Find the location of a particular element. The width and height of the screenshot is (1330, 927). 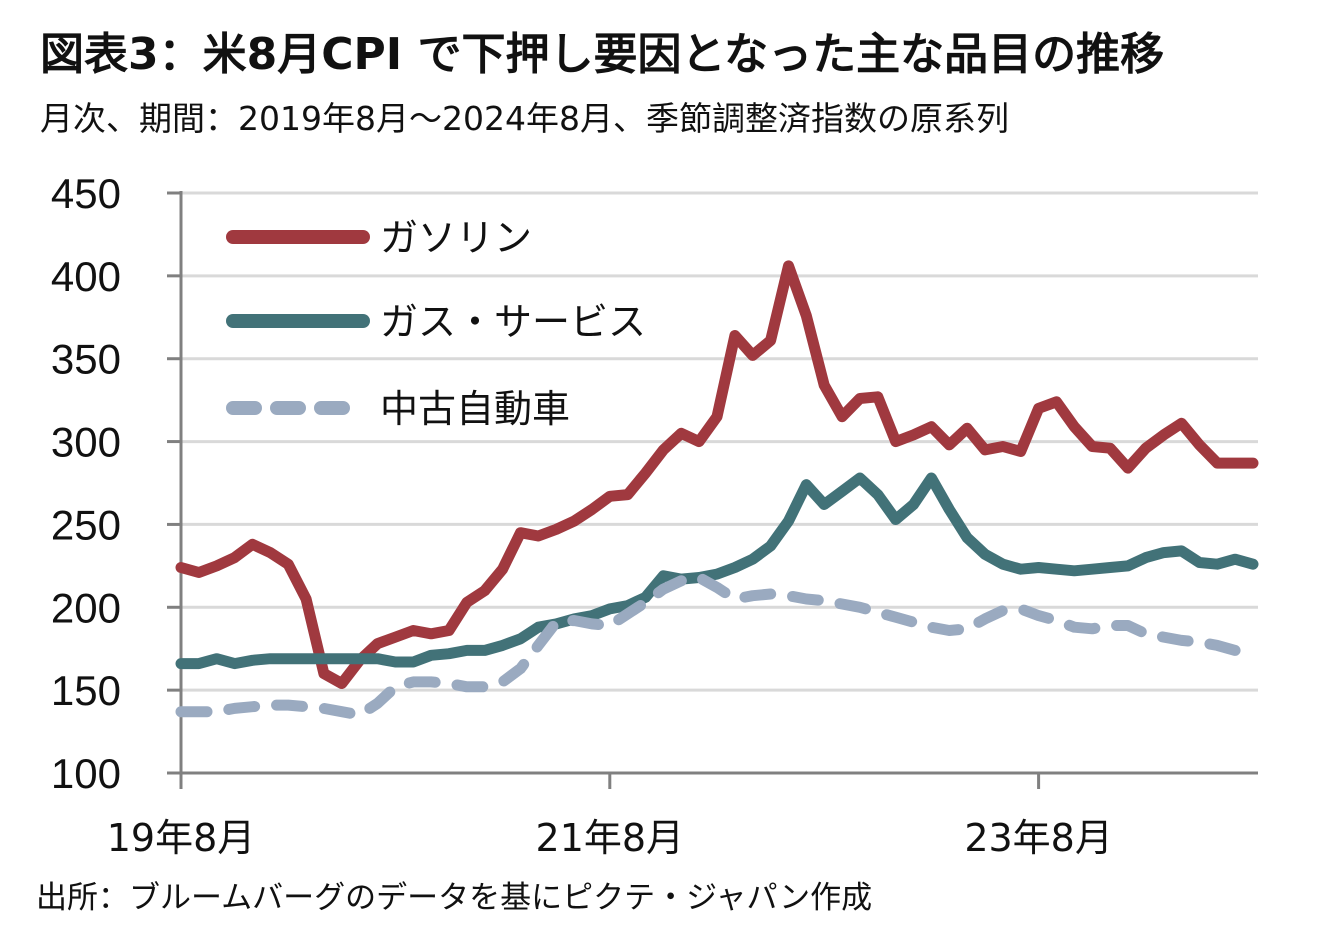

x-axis-ticks: 19年8月 21年8月 23年8月 is located at coordinates (610, 816).